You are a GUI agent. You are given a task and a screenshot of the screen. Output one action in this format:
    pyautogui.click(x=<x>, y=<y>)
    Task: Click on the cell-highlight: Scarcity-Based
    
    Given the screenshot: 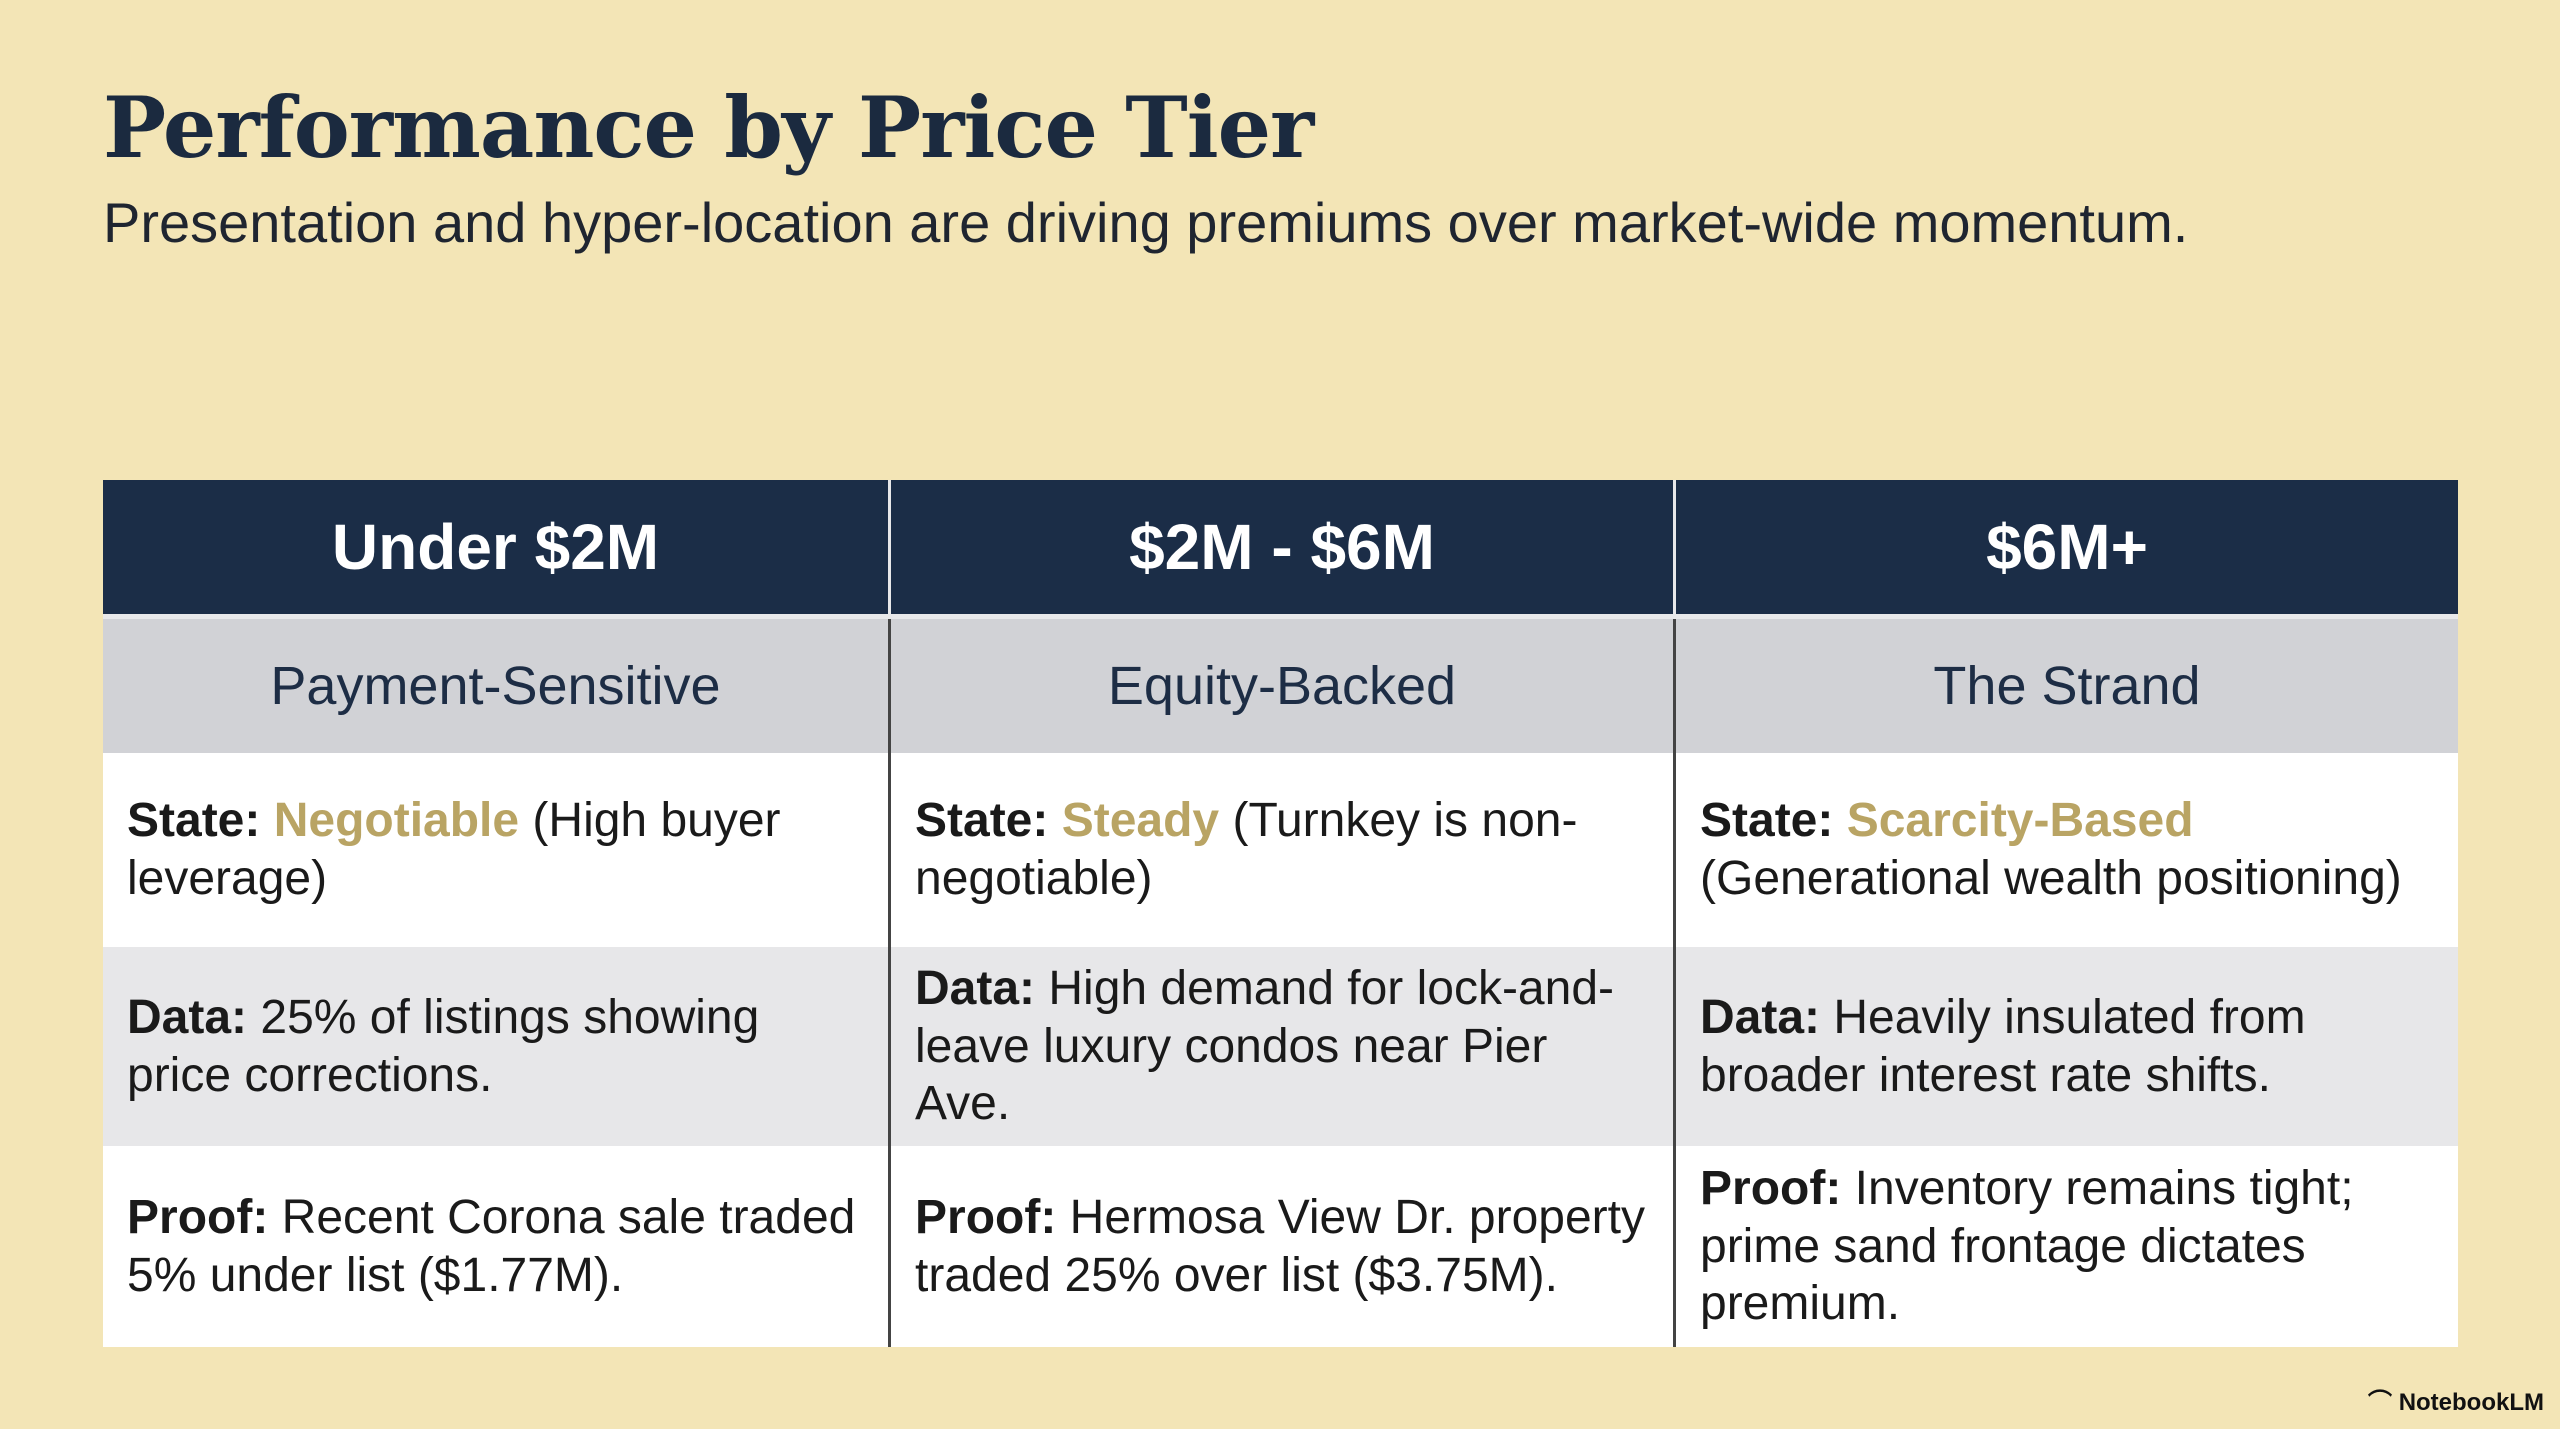 What is the action you would take?
    pyautogui.click(x=2020, y=821)
    